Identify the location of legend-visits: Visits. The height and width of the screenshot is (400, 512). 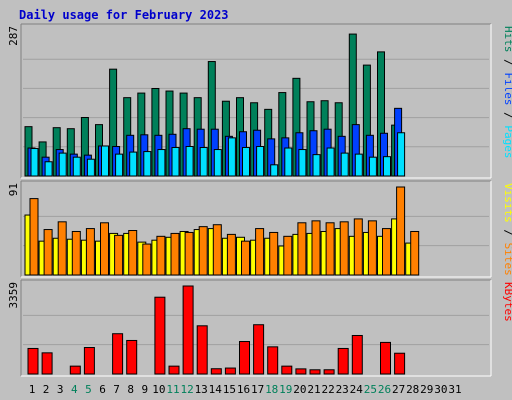
(507, 203).